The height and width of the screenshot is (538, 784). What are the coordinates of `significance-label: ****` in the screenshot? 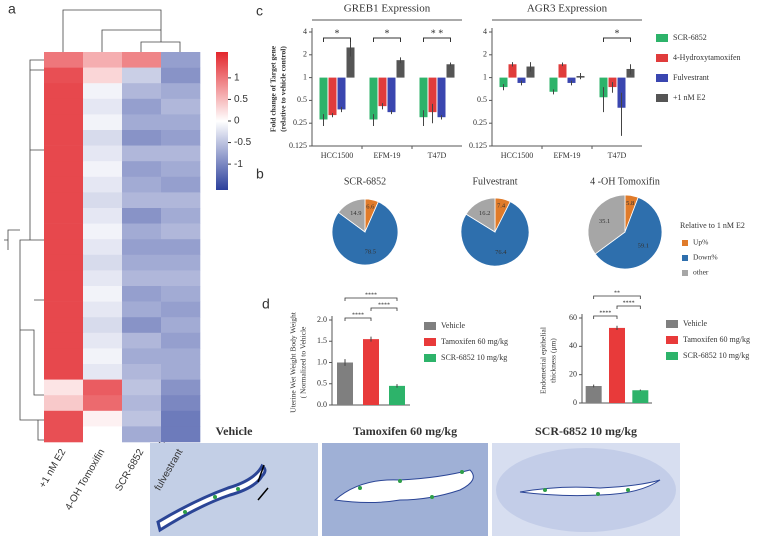 It's located at (629, 303).